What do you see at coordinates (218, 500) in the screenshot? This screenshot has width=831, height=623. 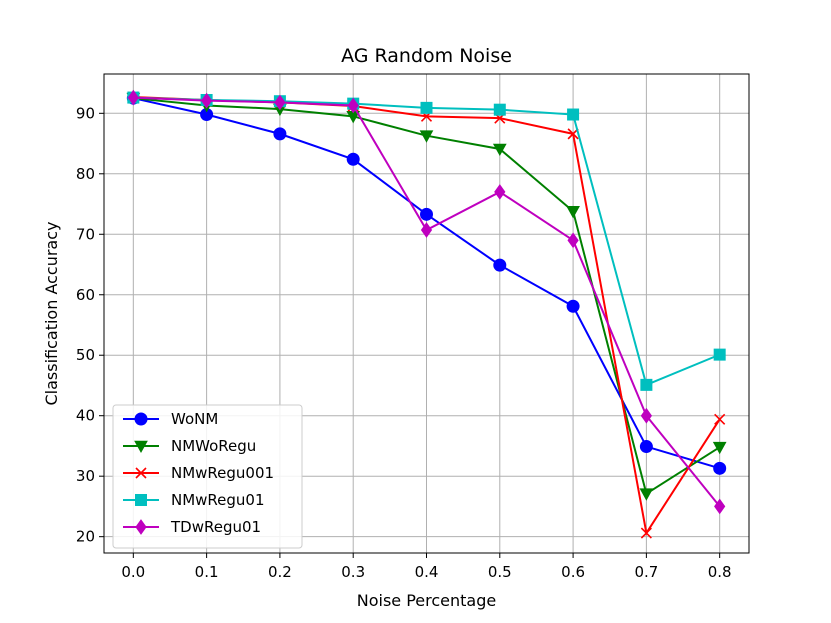 I see `legend-label: NMwRegu01` at bounding box center [218, 500].